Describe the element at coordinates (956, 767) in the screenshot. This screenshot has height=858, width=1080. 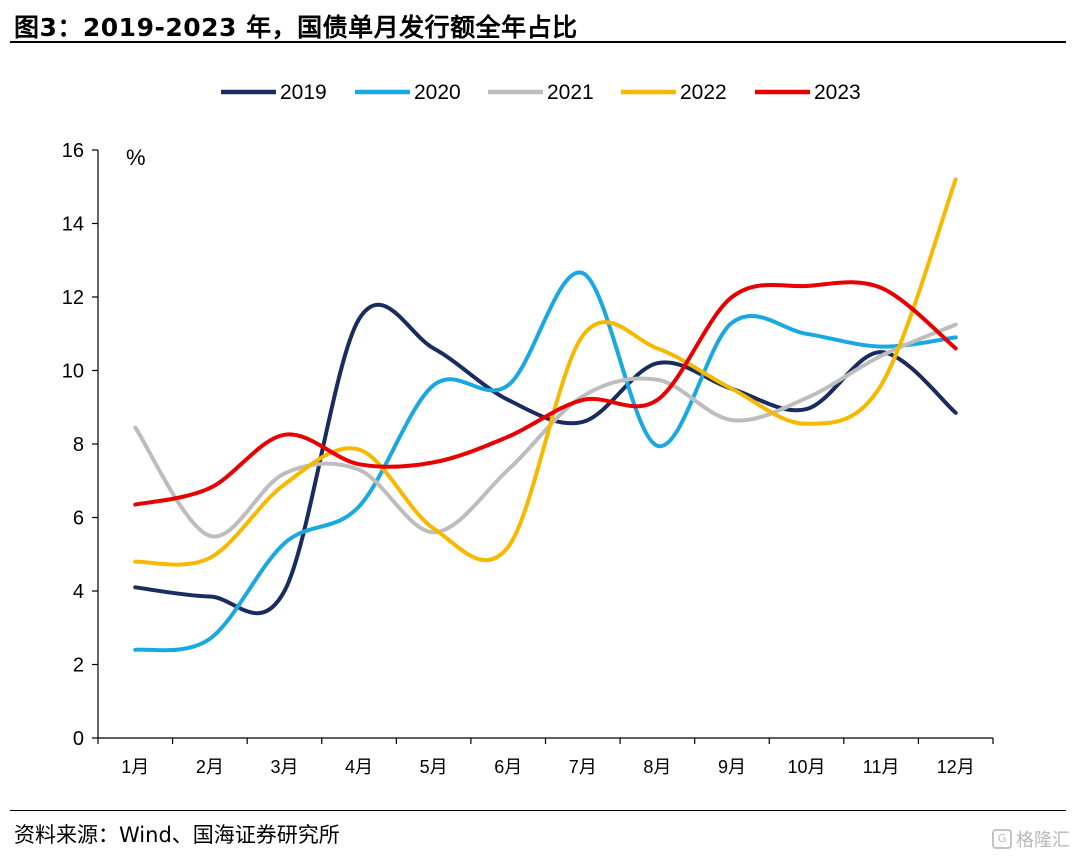
I see `x-tick-label: 12月` at that location.